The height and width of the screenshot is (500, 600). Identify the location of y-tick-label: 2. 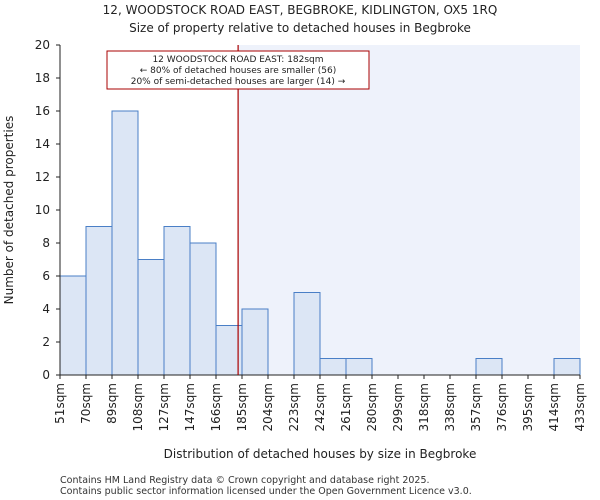
(46, 342).